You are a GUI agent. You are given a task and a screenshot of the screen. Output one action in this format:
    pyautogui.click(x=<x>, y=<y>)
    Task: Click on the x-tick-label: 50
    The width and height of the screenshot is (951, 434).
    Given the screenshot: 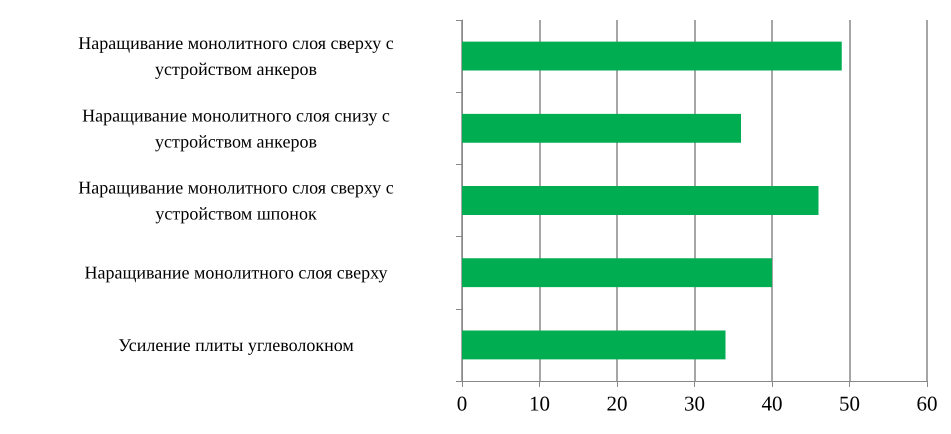 What is the action you would take?
    pyautogui.click(x=849, y=404)
    